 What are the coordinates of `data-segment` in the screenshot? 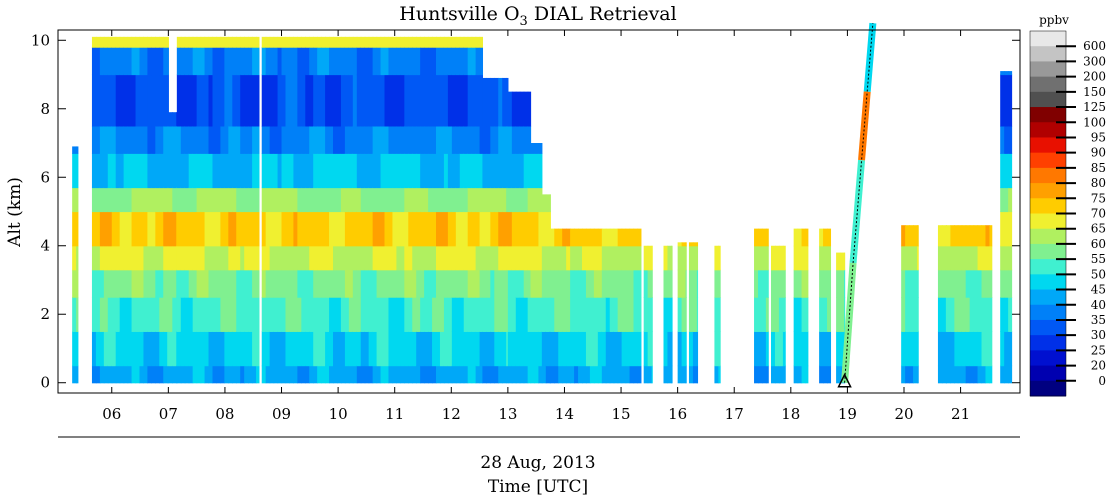 It's located at (717, 314).